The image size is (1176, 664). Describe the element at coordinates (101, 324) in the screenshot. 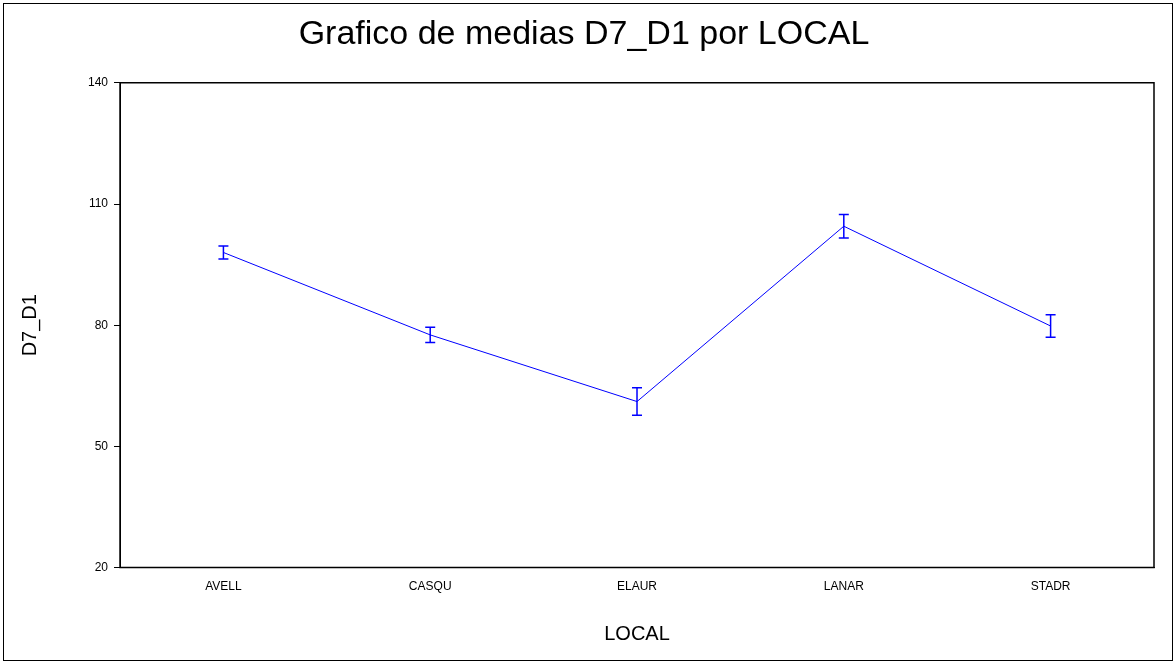

I see `y-tick-label: 80` at that location.